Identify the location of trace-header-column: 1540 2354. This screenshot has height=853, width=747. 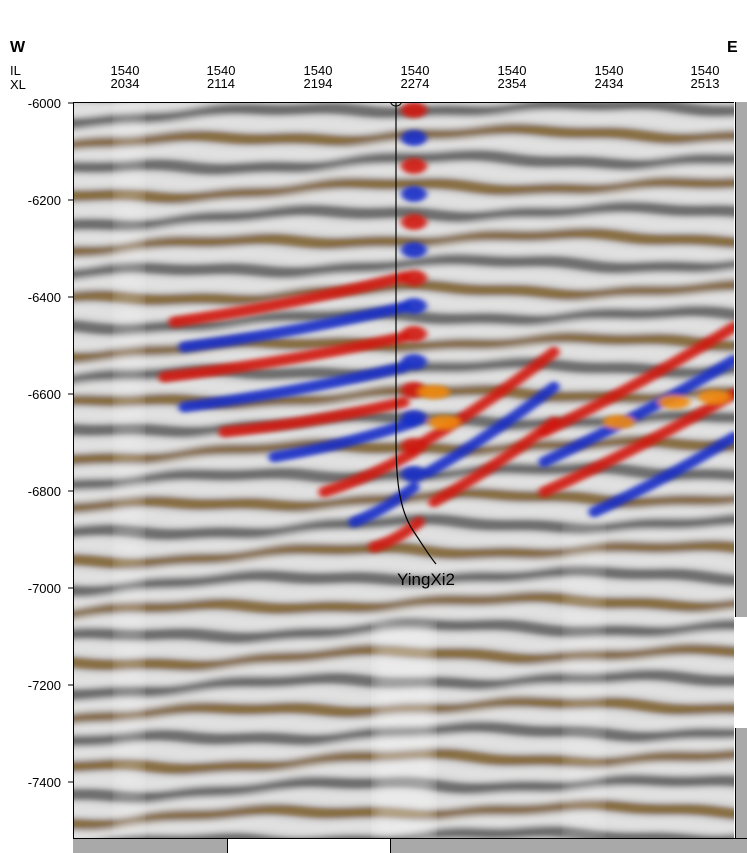
(512, 77).